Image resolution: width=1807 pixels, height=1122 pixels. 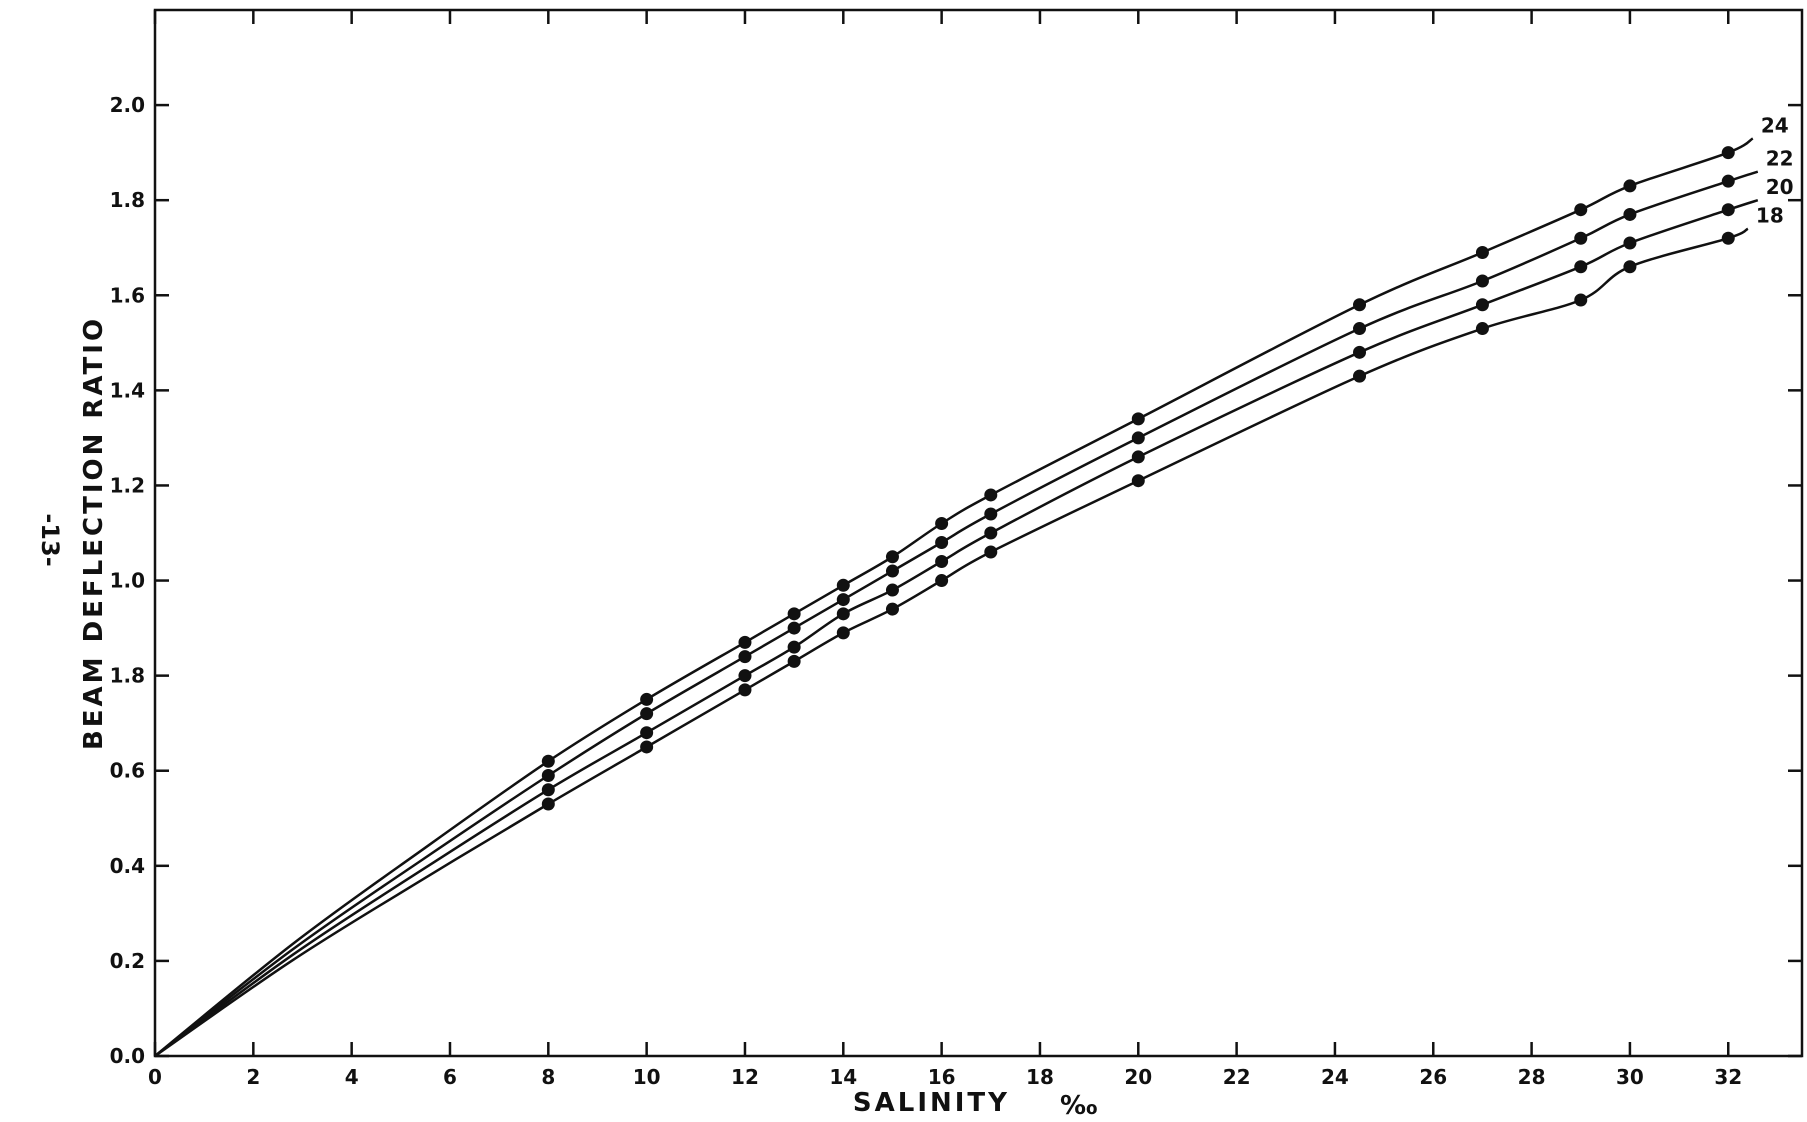 I want to click on x-tick-label: 2, so click(x=253, y=1077).